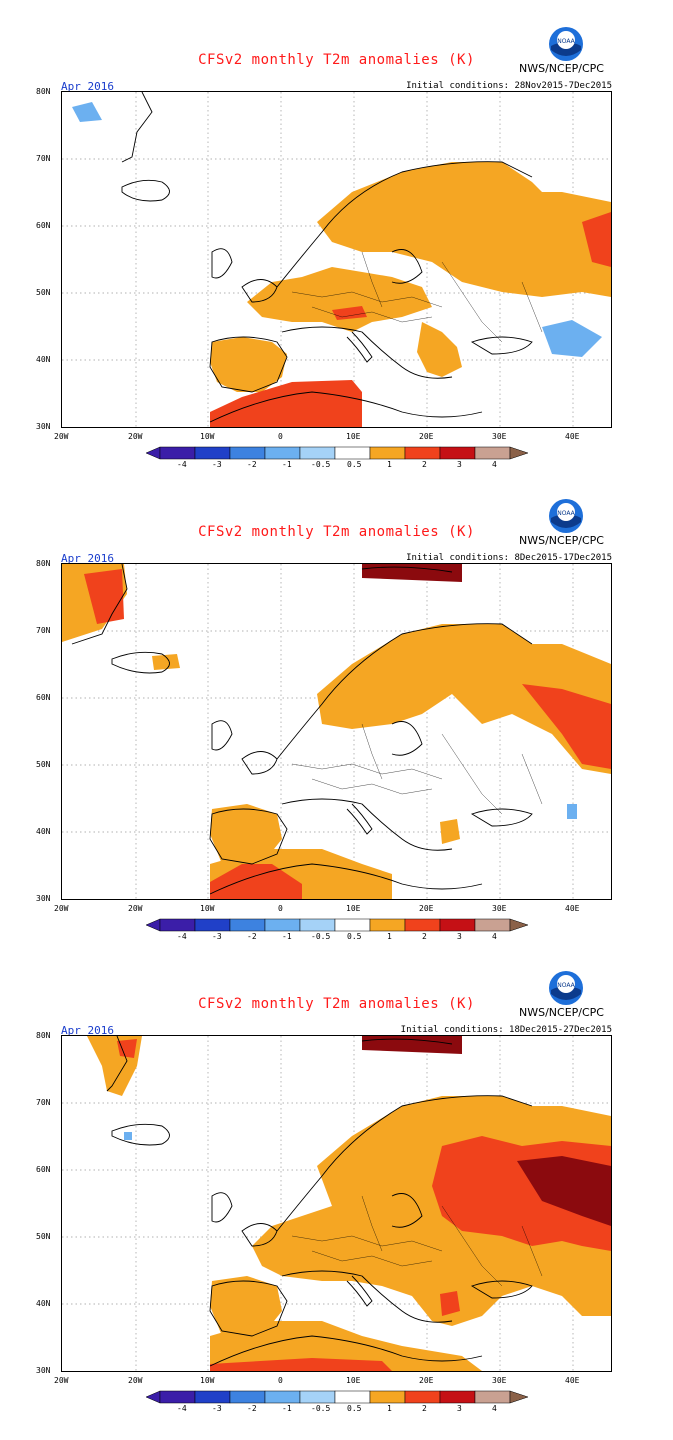 The height and width of the screenshot is (1440, 673). What do you see at coordinates (248, 364) in the screenshot?
I see `anomaly-patch-iberia` at bounding box center [248, 364].